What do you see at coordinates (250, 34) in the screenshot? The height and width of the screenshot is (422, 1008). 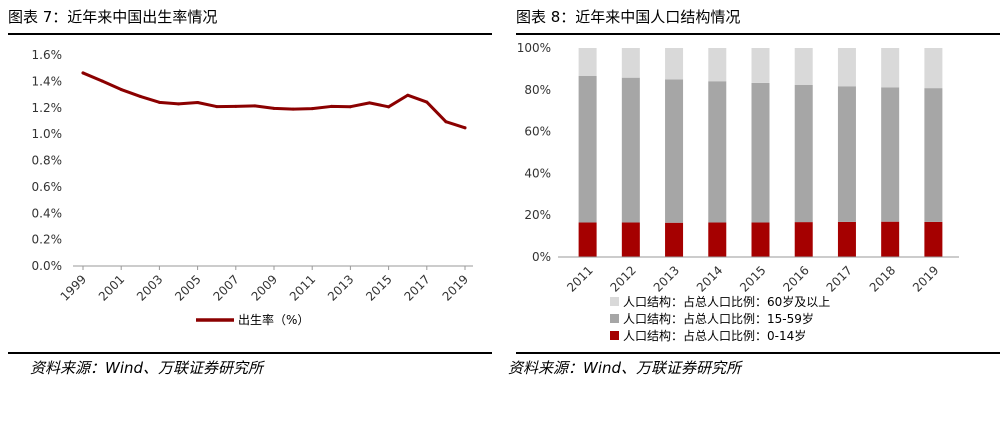 I see `figure-7-top-rule` at bounding box center [250, 34].